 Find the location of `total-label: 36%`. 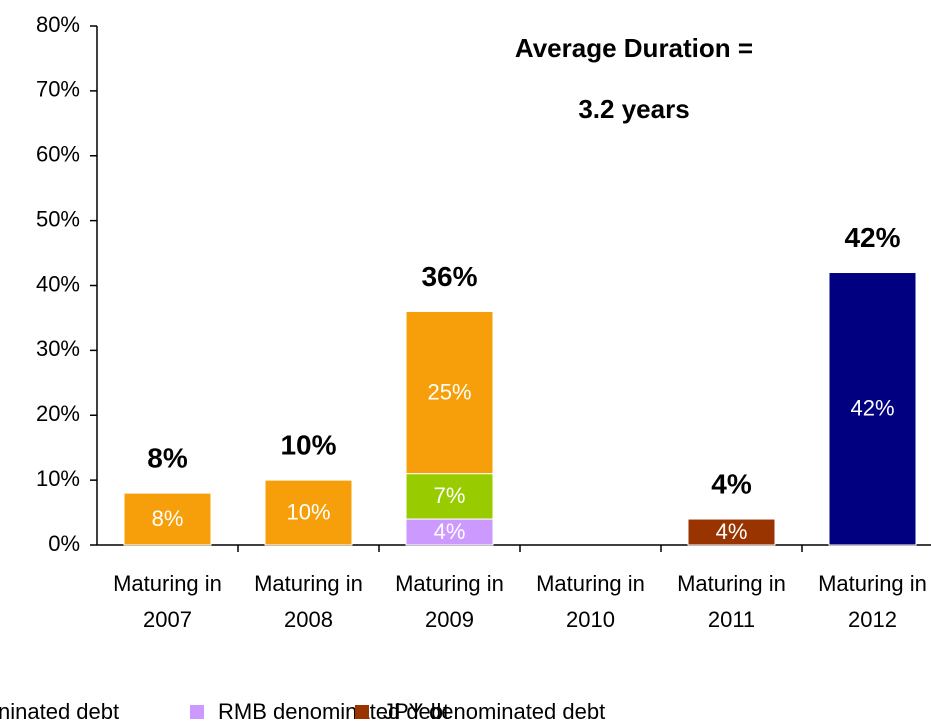

total-label: 36% is located at coordinates (449, 276).